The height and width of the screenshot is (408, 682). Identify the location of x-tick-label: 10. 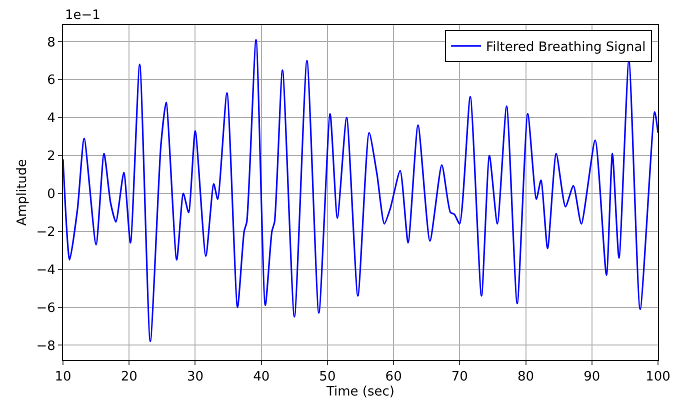
(63, 377).